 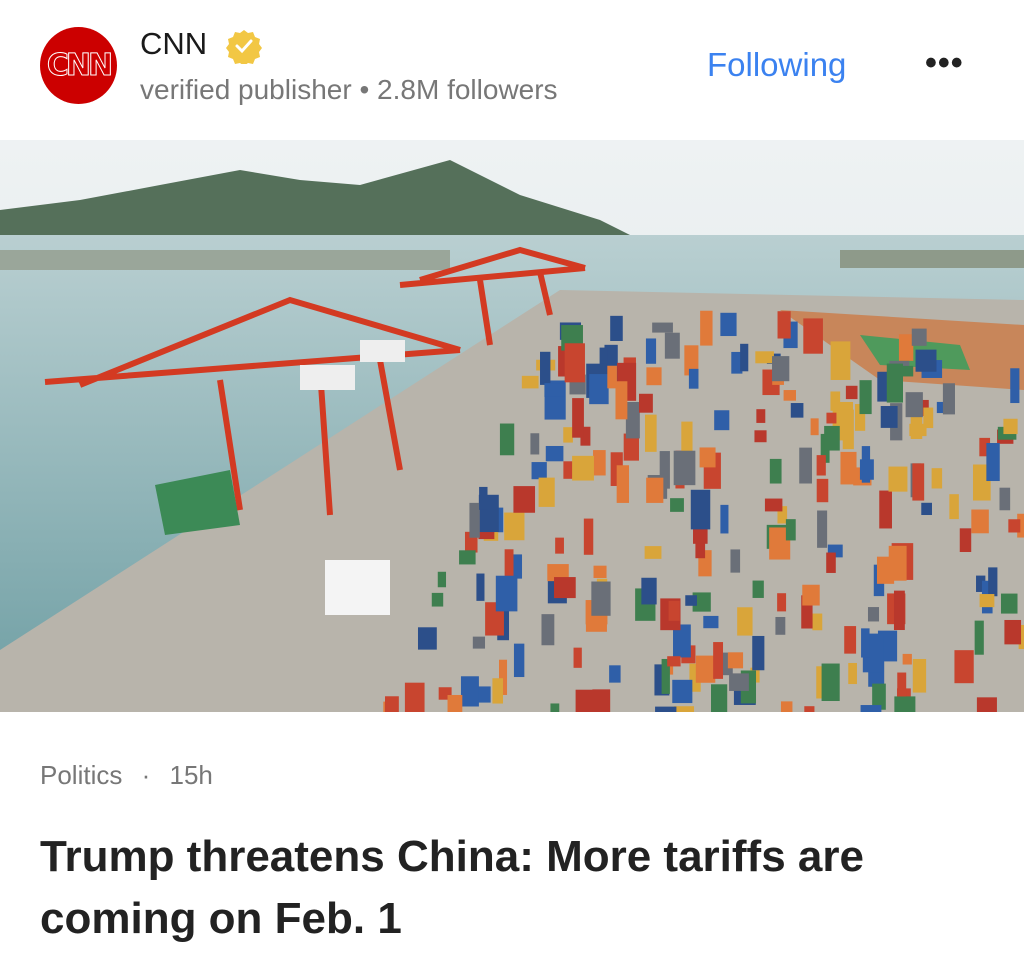 What do you see at coordinates (246, 89) in the screenshot?
I see `publisher-type: verified publisher` at bounding box center [246, 89].